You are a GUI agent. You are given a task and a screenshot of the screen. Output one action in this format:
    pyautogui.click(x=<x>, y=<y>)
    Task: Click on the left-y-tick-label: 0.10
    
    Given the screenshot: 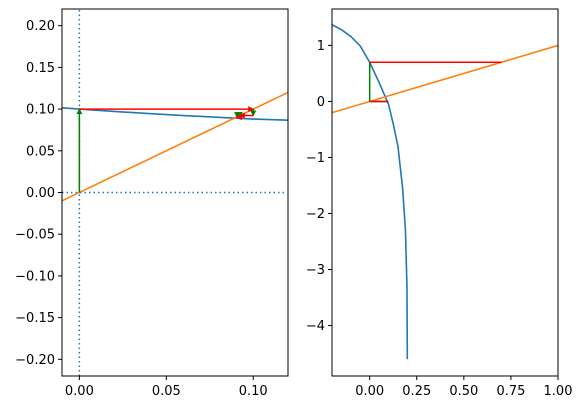 What is the action you would take?
    pyautogui.click(x=40, y=110)
    